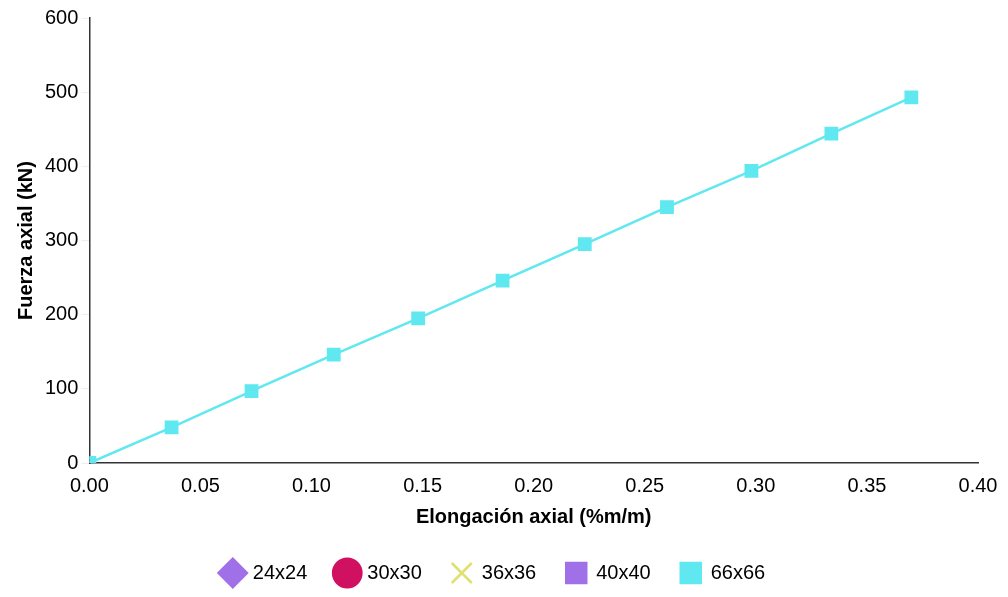  Describe the element at coordinates (756, 484) in the screenshot. I see `x-tick-label: 0.30` at that location.